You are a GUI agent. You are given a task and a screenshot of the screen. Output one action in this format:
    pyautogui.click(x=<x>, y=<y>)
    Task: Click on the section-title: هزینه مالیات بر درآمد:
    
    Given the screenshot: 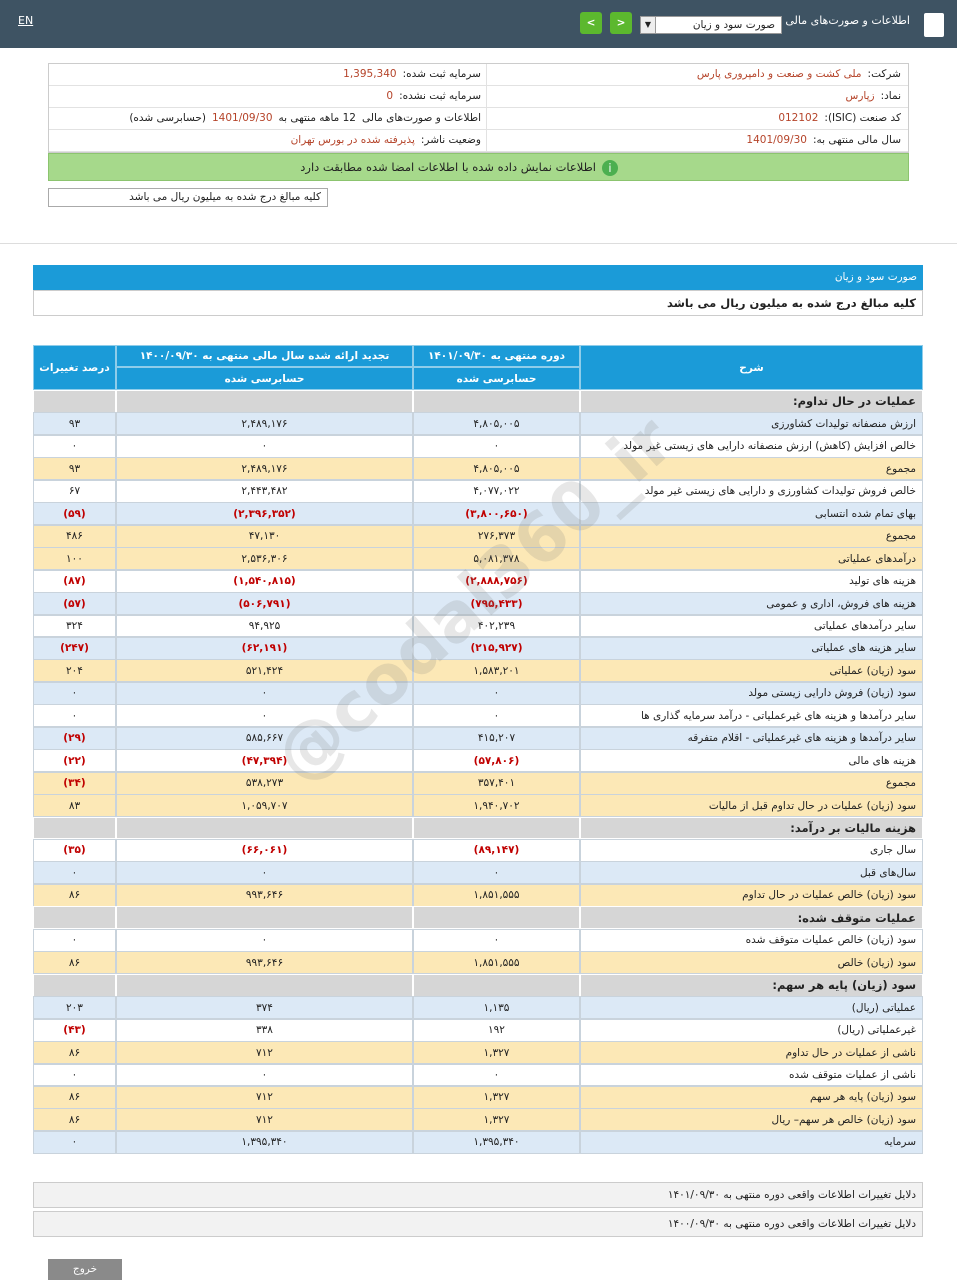 What is the action you would take?
    pyautogui.click(x=751, y=828)
    